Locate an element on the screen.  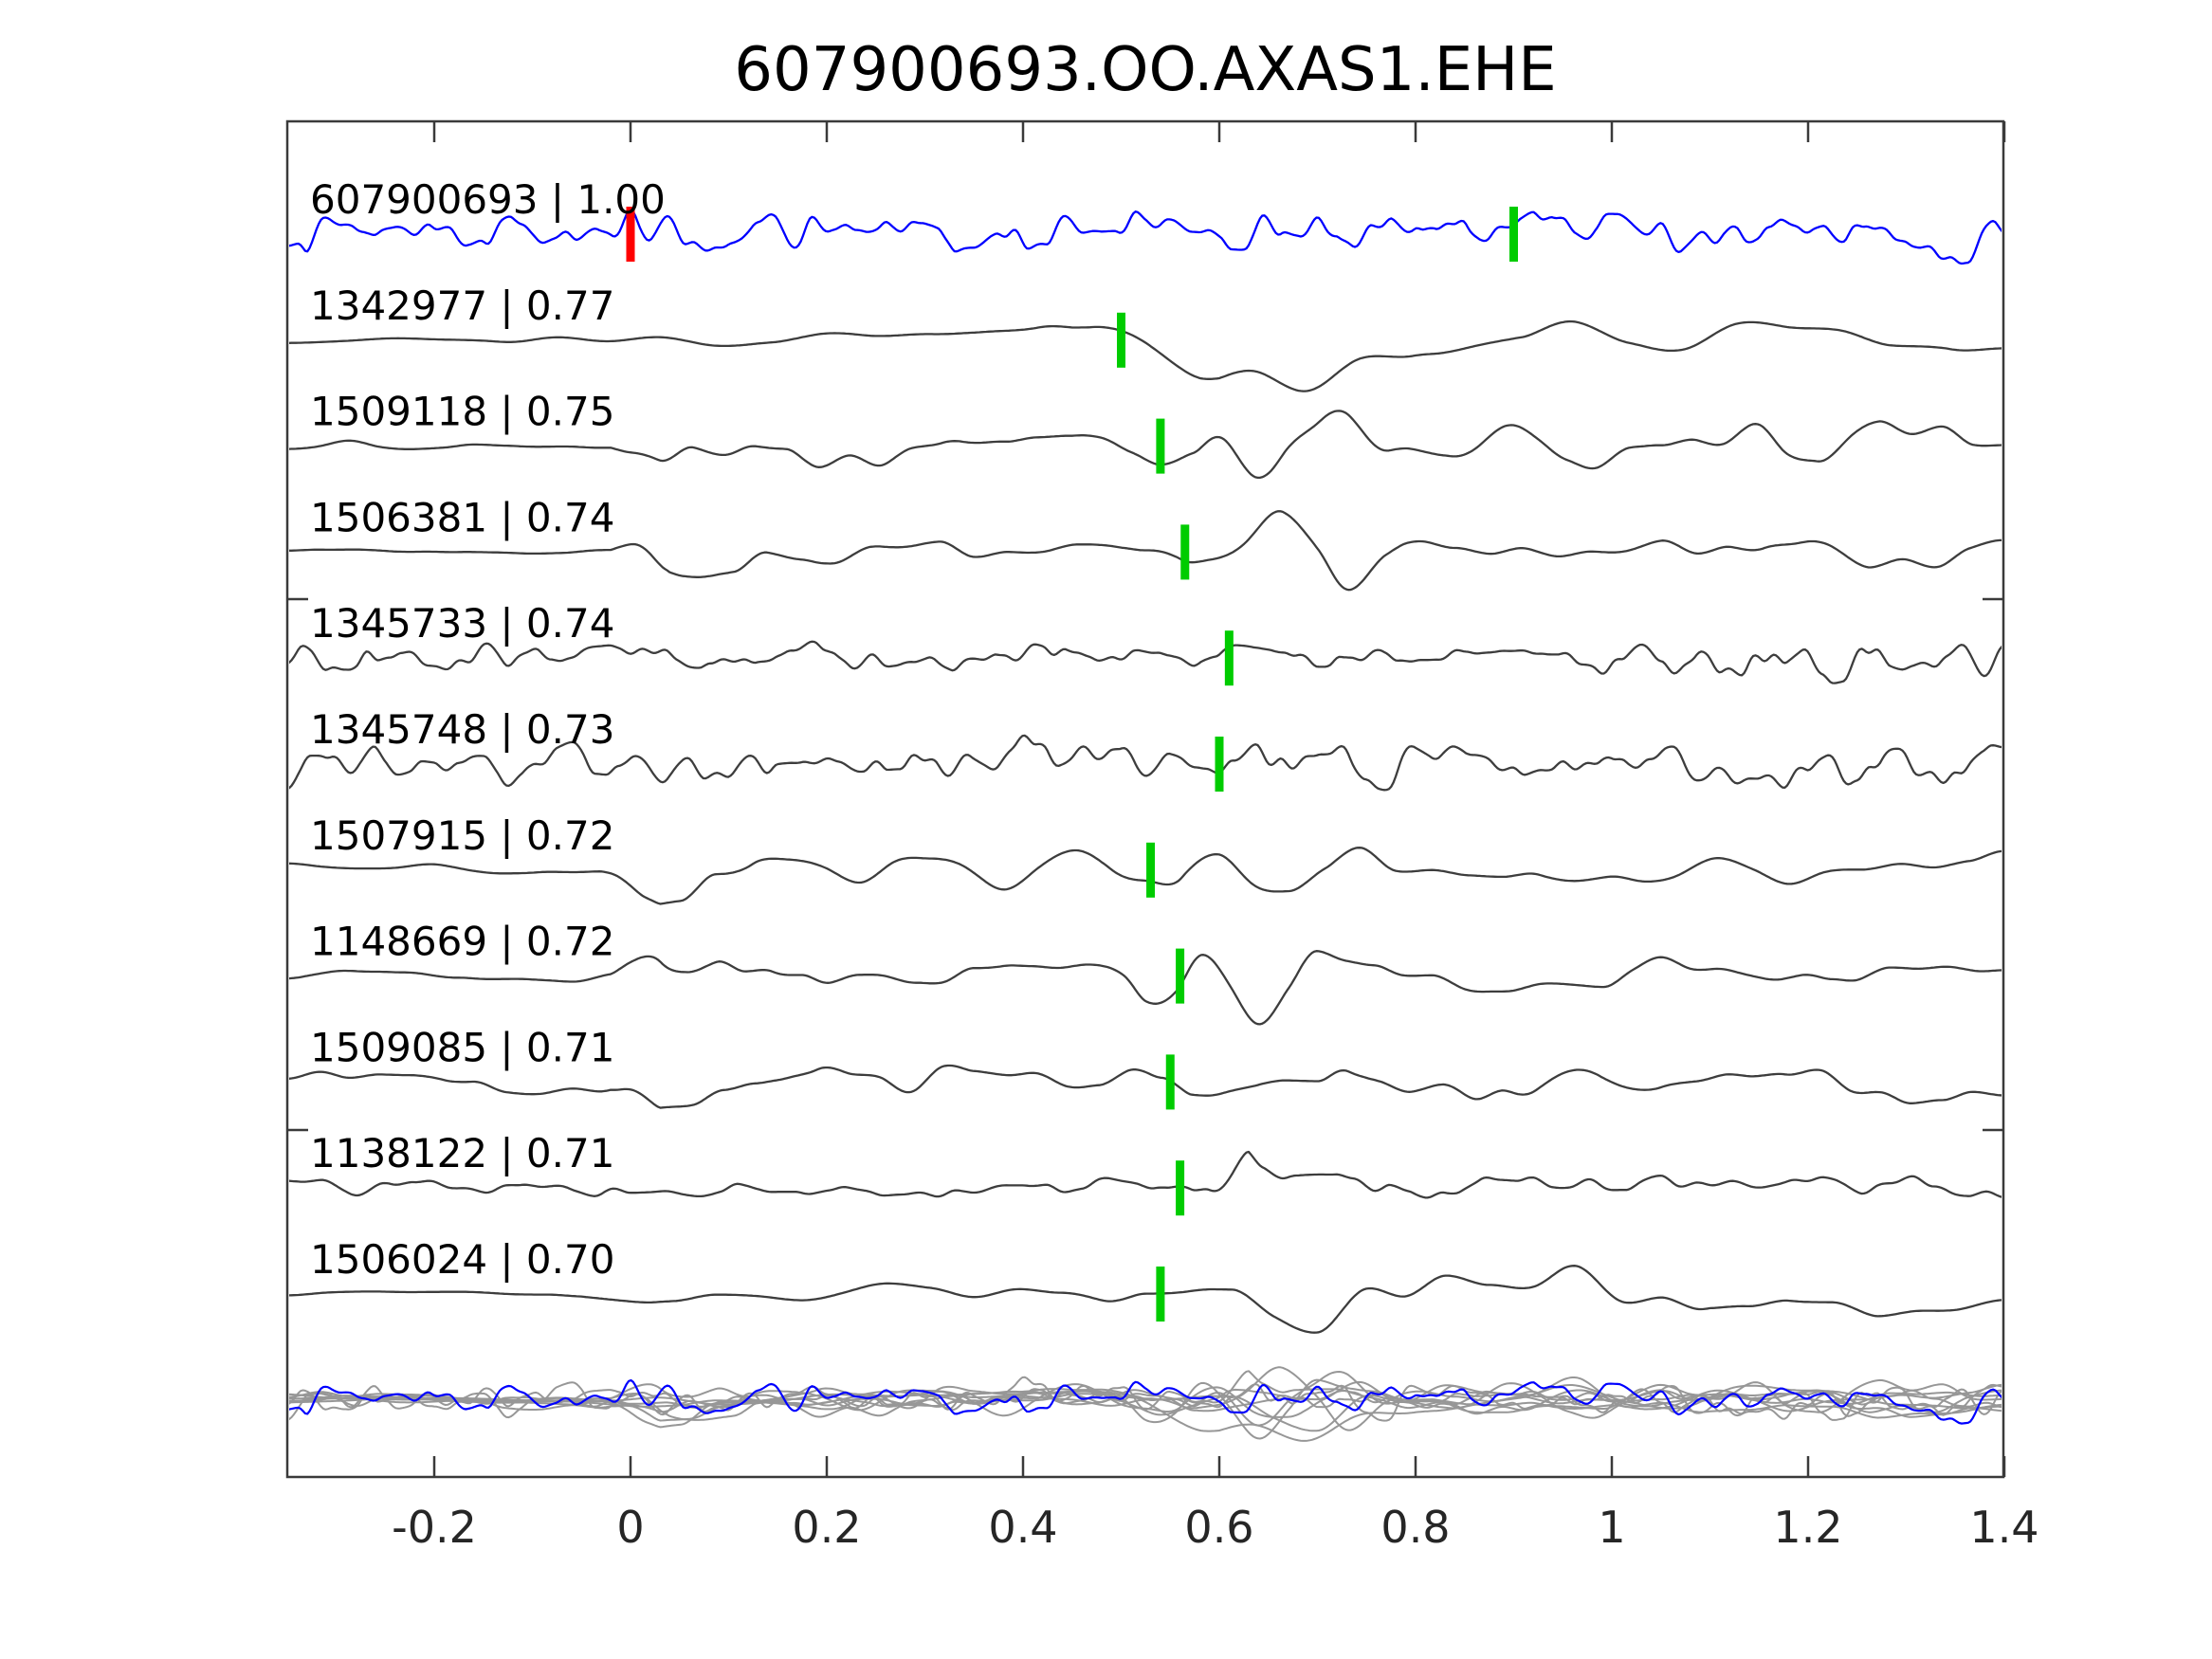
x-tick-label-layer: -0.2 0 0.2 0.4 0.6 0.8 1 1.2 1.4 is located at coordinates (1215, 1527).